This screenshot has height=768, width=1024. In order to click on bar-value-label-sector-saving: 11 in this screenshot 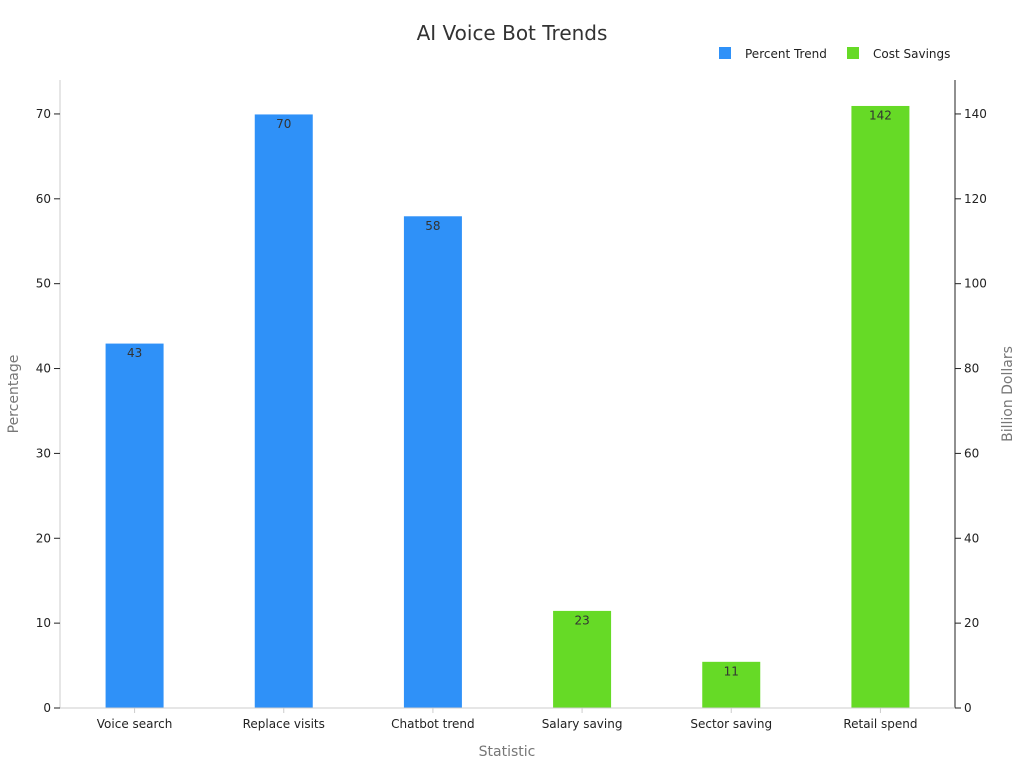, I will do `click(731, 671)`.